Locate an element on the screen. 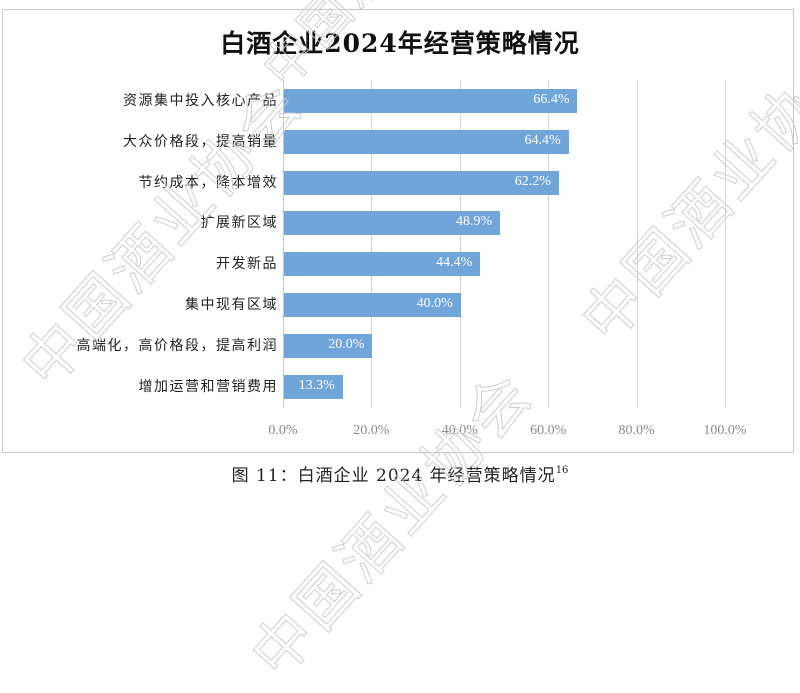 This screenshot has height=693, width=800. bar-row: 64.4% is located at coordinates (504, 141).